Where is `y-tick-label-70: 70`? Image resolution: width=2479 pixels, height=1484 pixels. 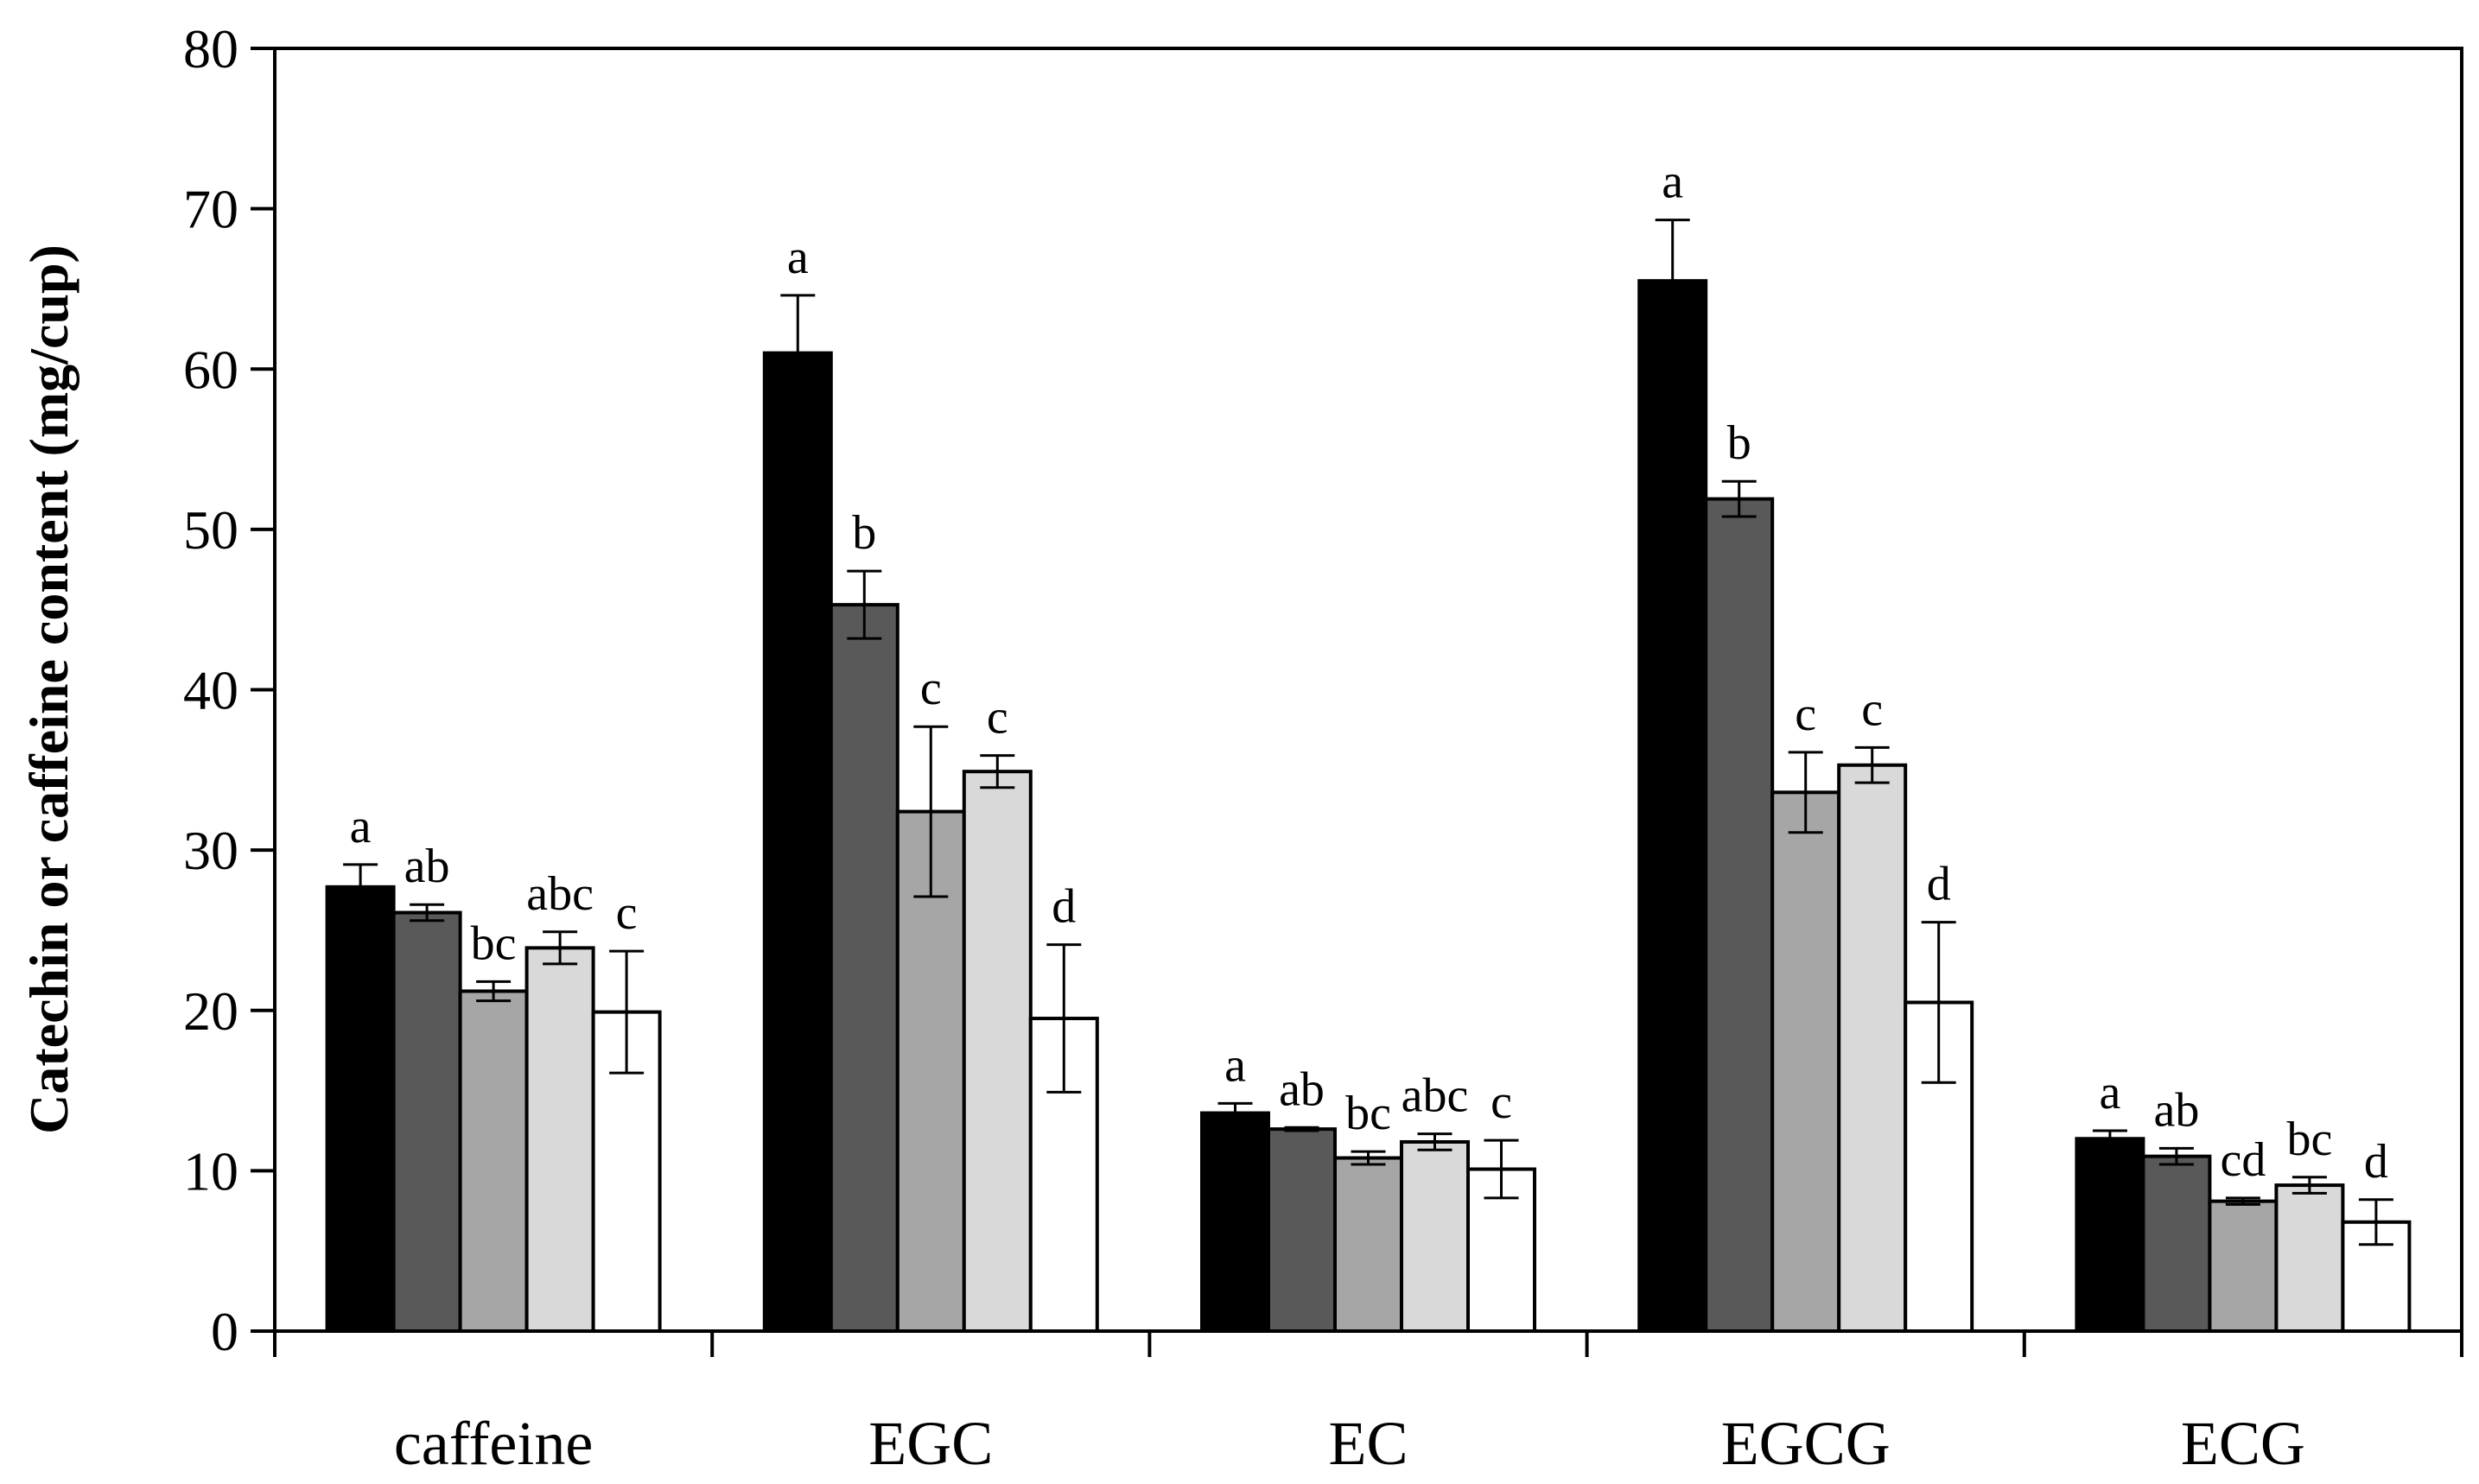
y-tick-label-70: 70 is located at coordinates (211, 209).